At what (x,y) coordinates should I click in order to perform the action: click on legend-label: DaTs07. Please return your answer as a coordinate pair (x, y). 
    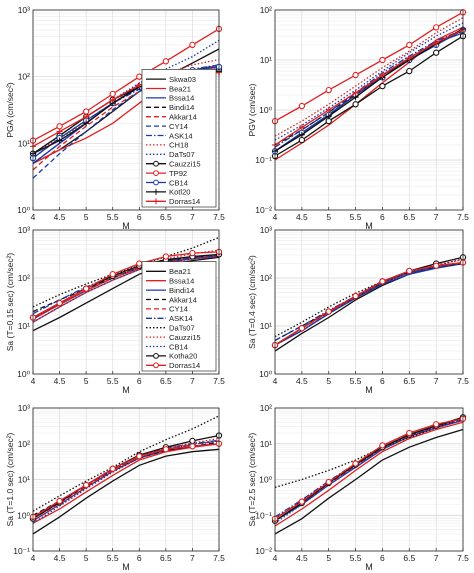
    Looking at the image, I should click on (182, 328).